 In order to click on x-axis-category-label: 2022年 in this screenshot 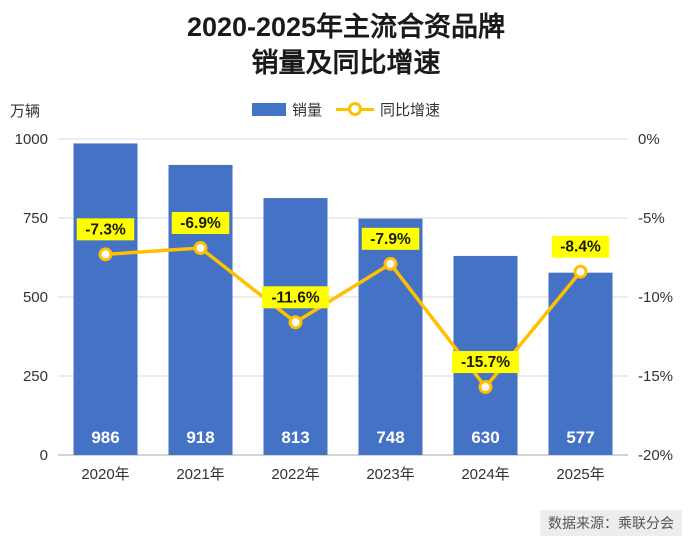, I will do `click(295, 474)`.